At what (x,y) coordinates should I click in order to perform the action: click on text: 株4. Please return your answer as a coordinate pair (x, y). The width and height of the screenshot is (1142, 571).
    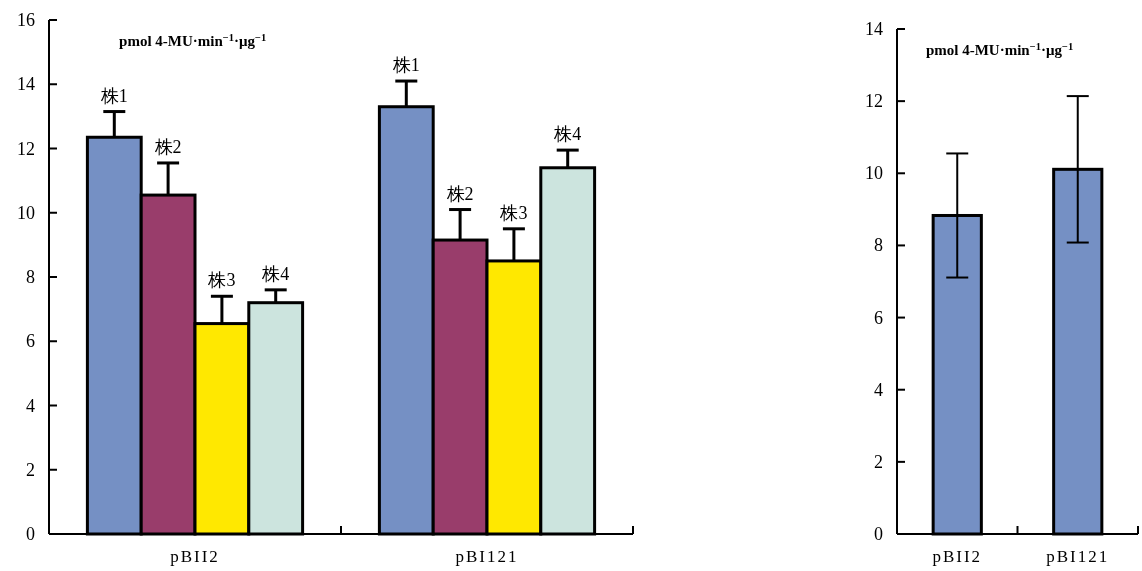
    Looking at the image, I should click on (568, 134).